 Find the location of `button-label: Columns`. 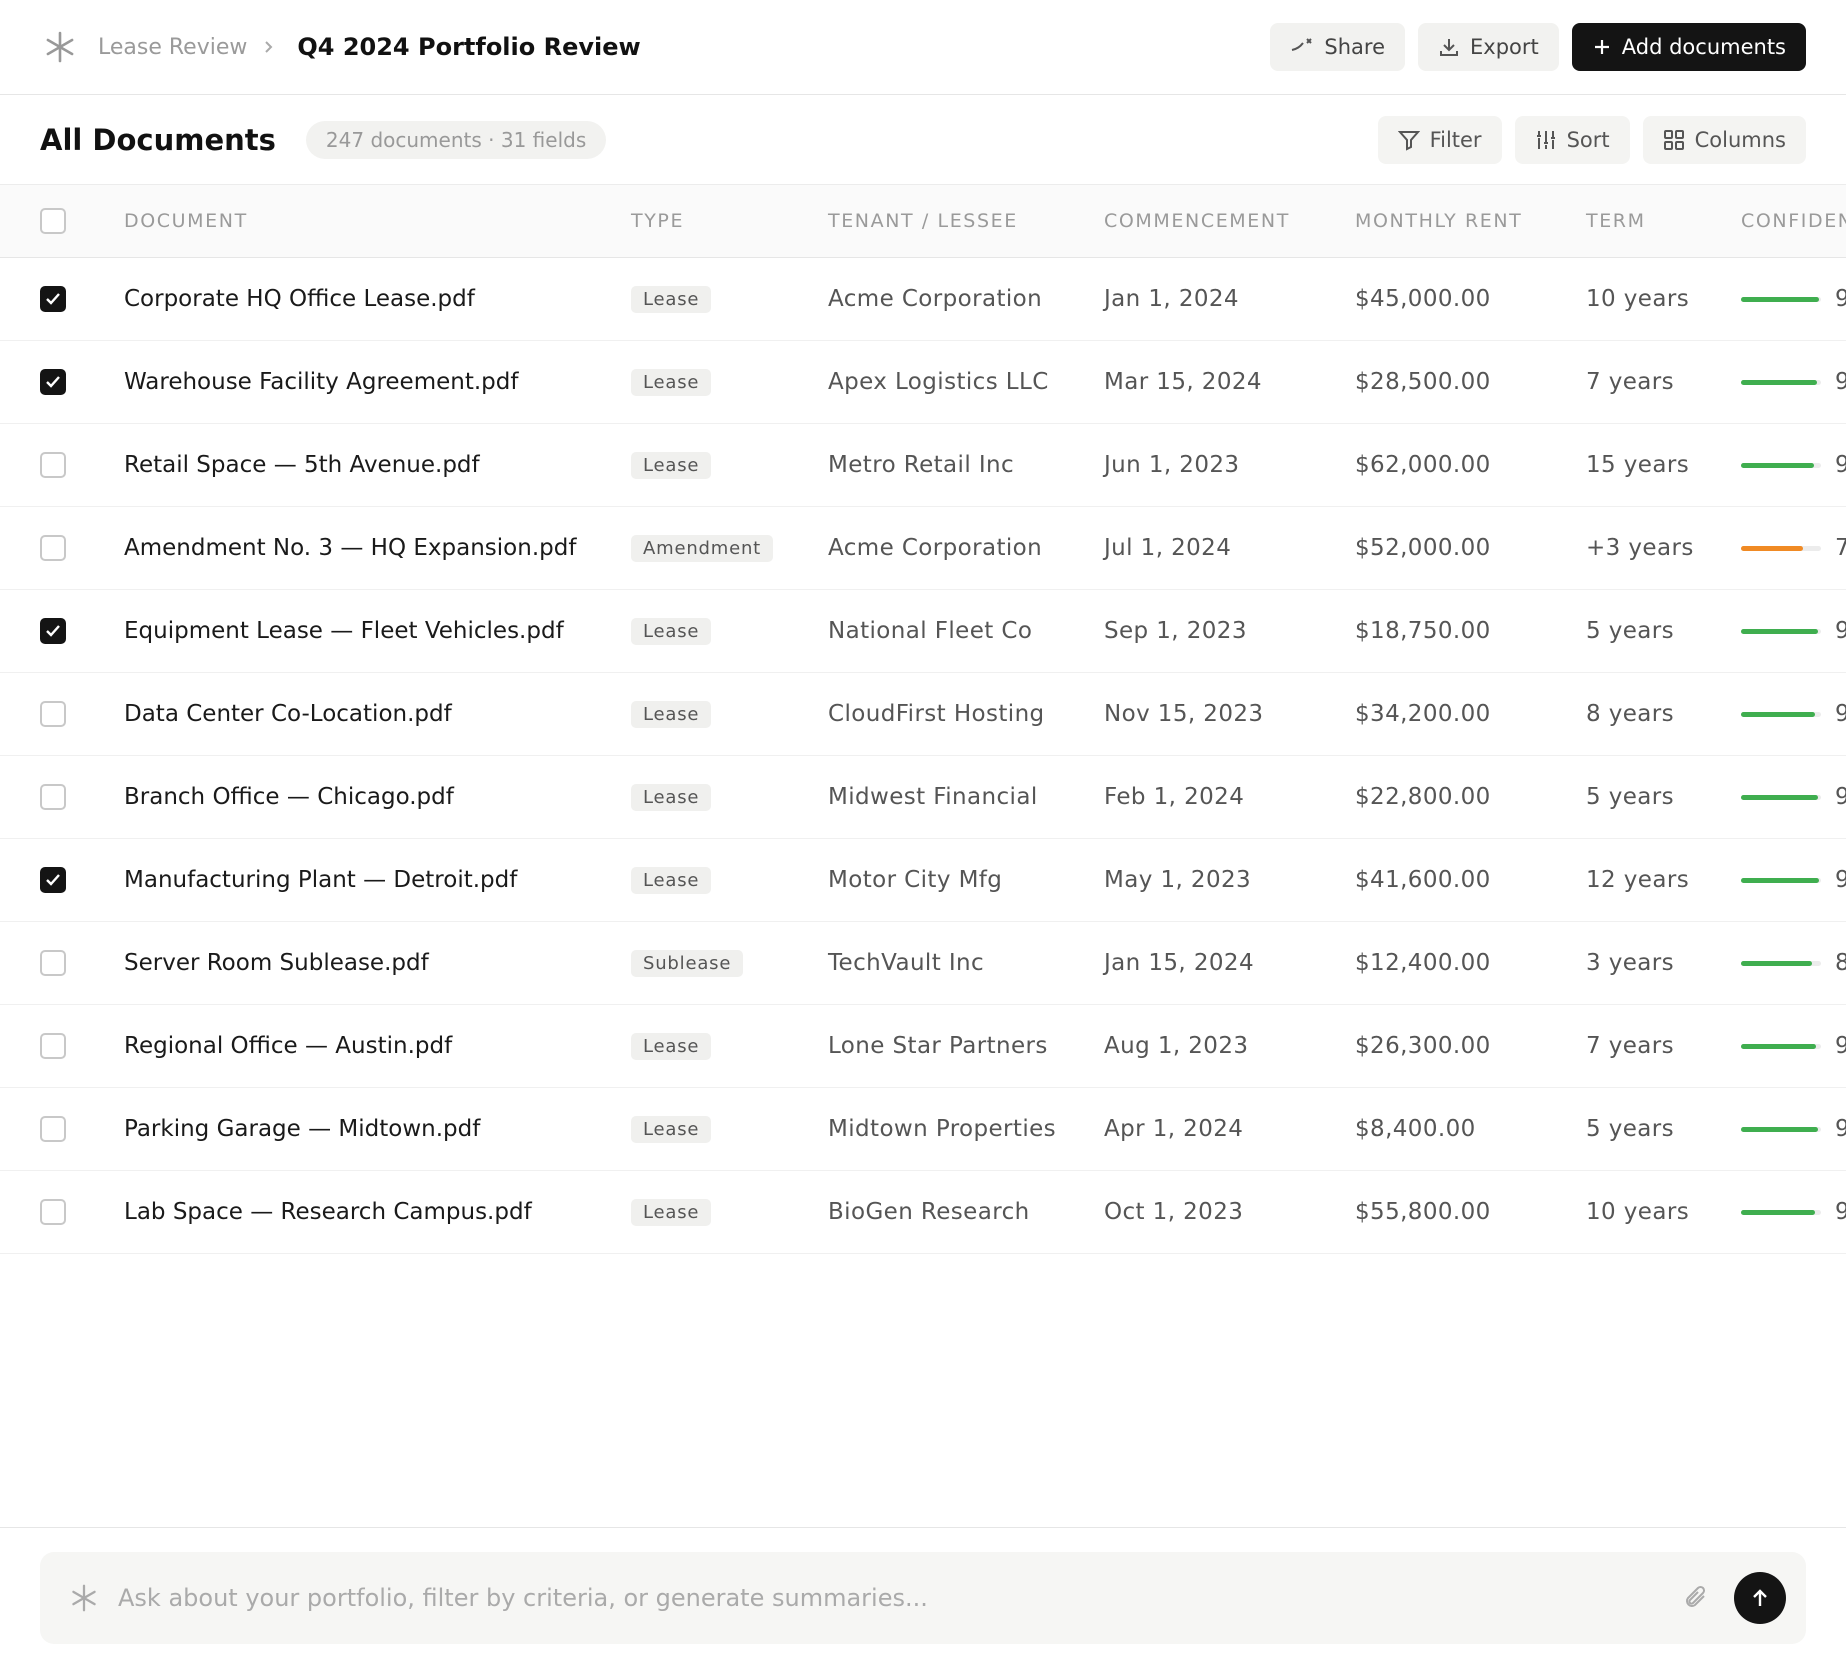

button-label: Columns is located at coordinates (1740, 139).